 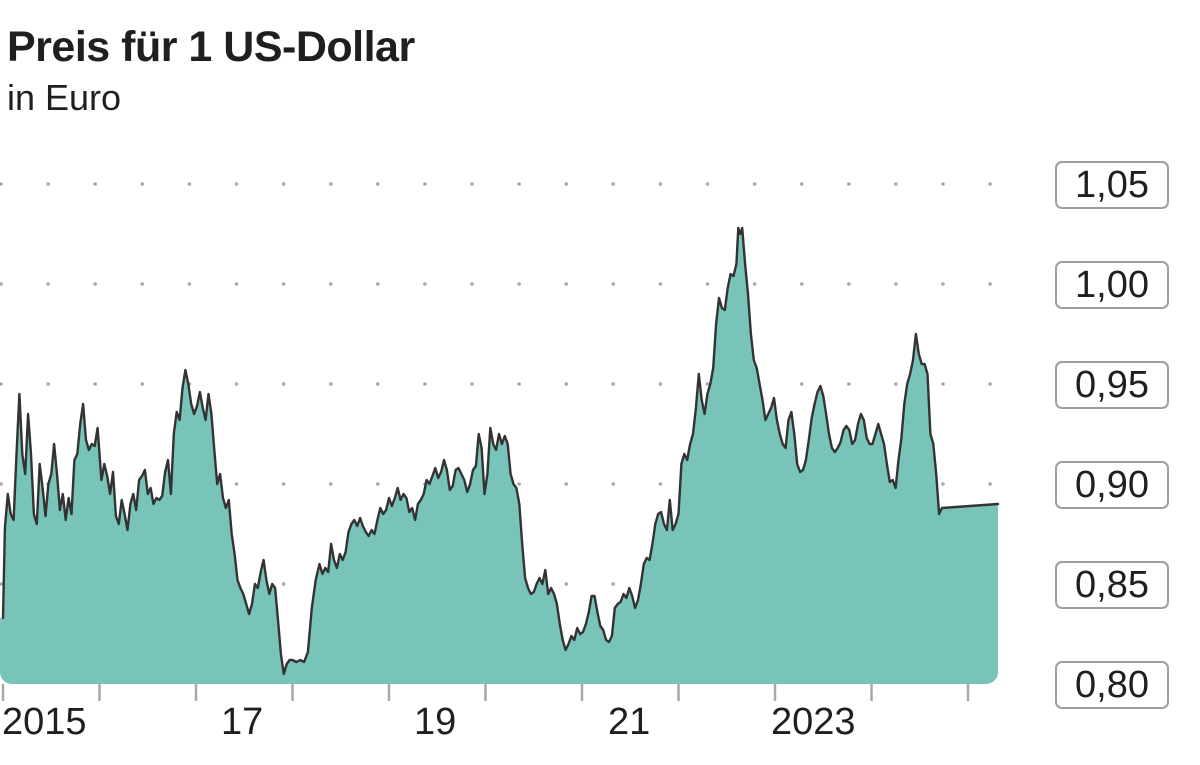 What do you see at coordinates (1112, 685) in the screenshot?
I see `y-label-0-80: 0,80` at bounding box center [1112, 685].